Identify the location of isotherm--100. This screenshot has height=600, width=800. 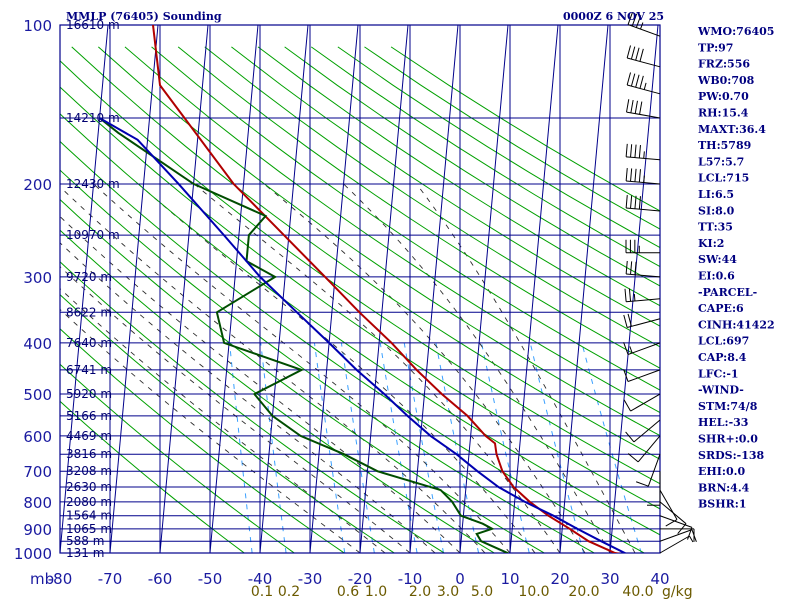
(4, 289).